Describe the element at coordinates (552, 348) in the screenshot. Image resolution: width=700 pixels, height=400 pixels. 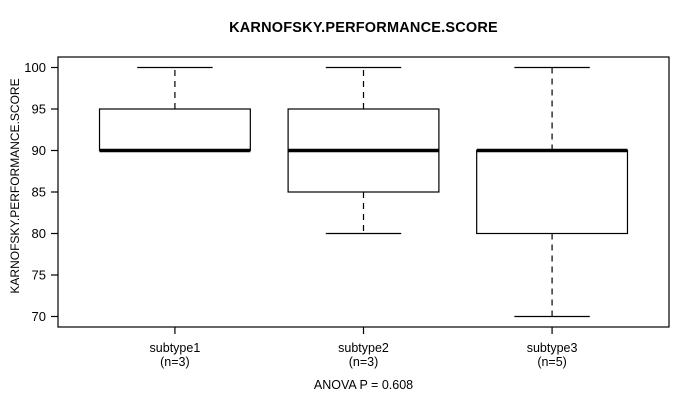
I see `x-group-label: subtype3` at that location.